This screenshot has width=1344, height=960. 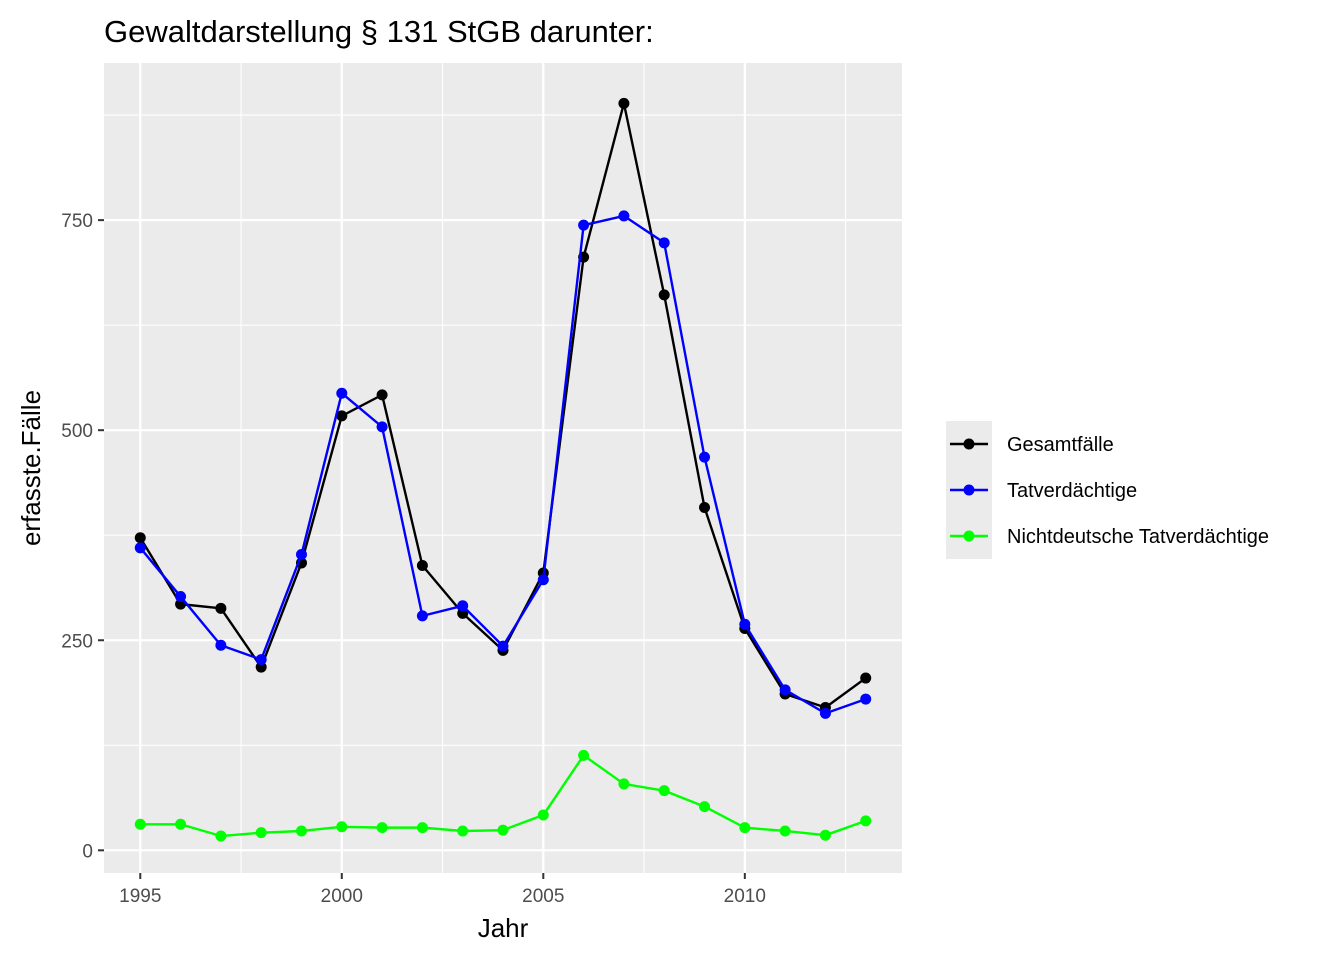 What do you see at coordinates (1138, 537) in the screenshot?
I see `legend-label: Nichtdeutsche Tatverdächtige` at bounding box center [1138, 537].